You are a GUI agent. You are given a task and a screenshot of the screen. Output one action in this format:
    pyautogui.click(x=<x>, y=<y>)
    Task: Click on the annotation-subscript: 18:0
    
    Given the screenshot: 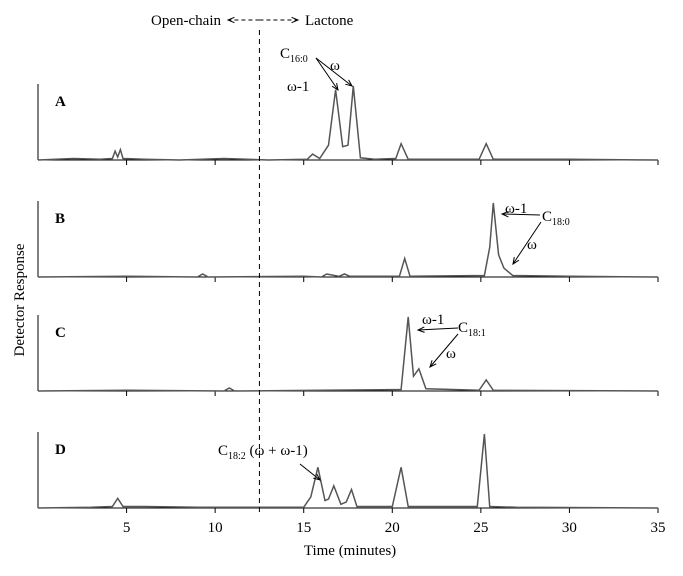 What is the action you would take?
    pyautogui.click(x=561, y=222)
    